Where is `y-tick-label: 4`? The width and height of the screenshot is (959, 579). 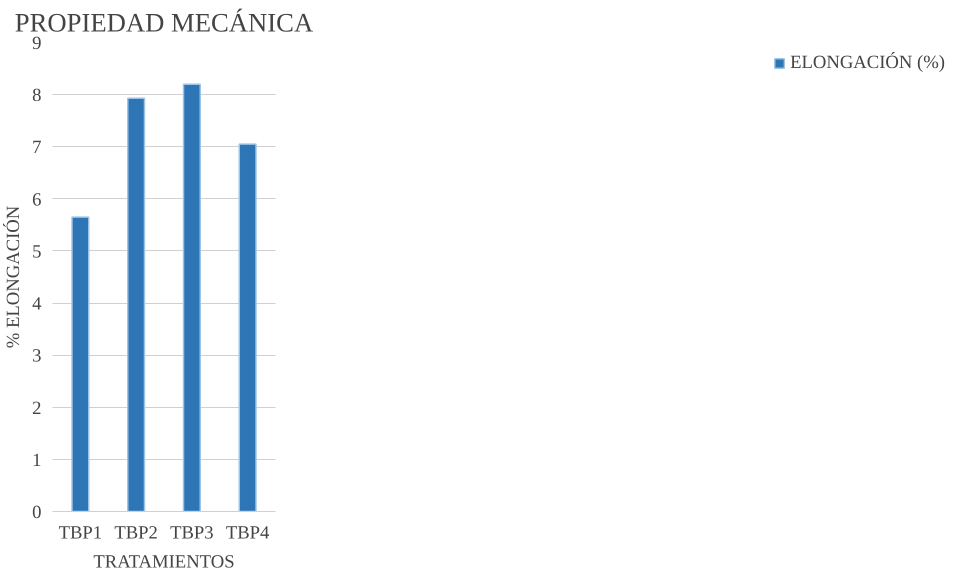 y-tick-label: 4 is located at coordinates (37, 304).